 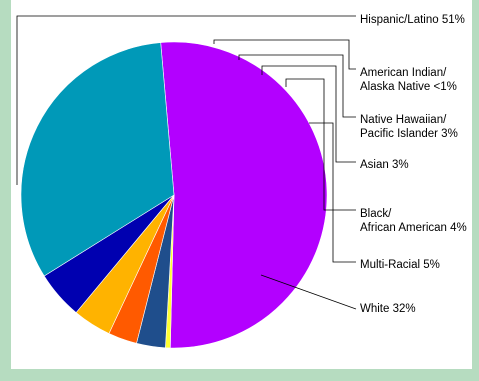 I want to click on slice-label: Hispanic/Latino 51%, so click(x=412, y=20).